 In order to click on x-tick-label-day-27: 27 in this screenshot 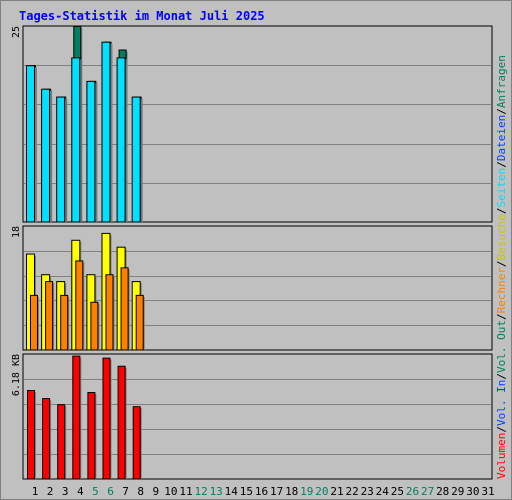, I will do `click(427, 491)`.